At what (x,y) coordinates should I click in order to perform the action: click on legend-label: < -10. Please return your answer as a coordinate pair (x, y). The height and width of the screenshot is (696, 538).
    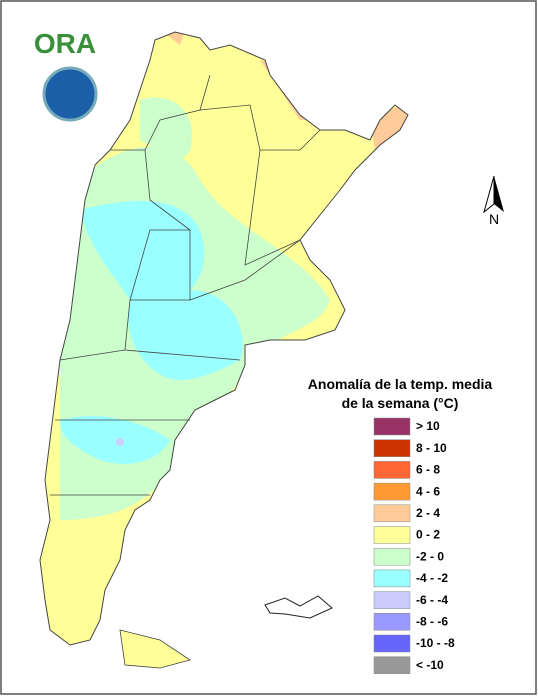
    Looking at the image, I should click on (430, 665).